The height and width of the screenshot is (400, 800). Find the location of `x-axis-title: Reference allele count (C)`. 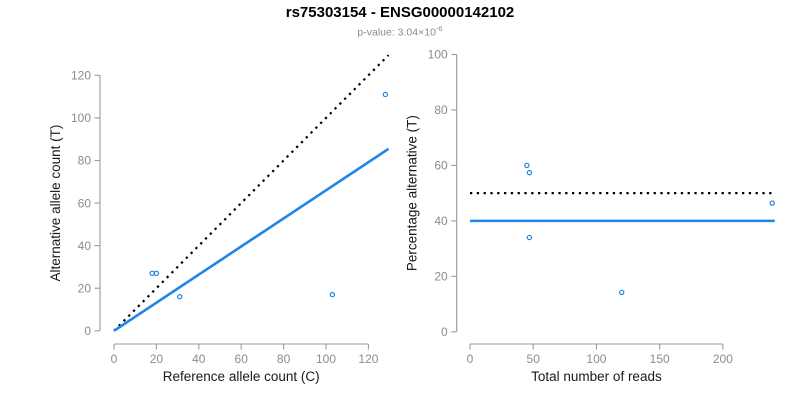

x-axis-title: Reference allele count (C) is located at coordinates (241, 376).